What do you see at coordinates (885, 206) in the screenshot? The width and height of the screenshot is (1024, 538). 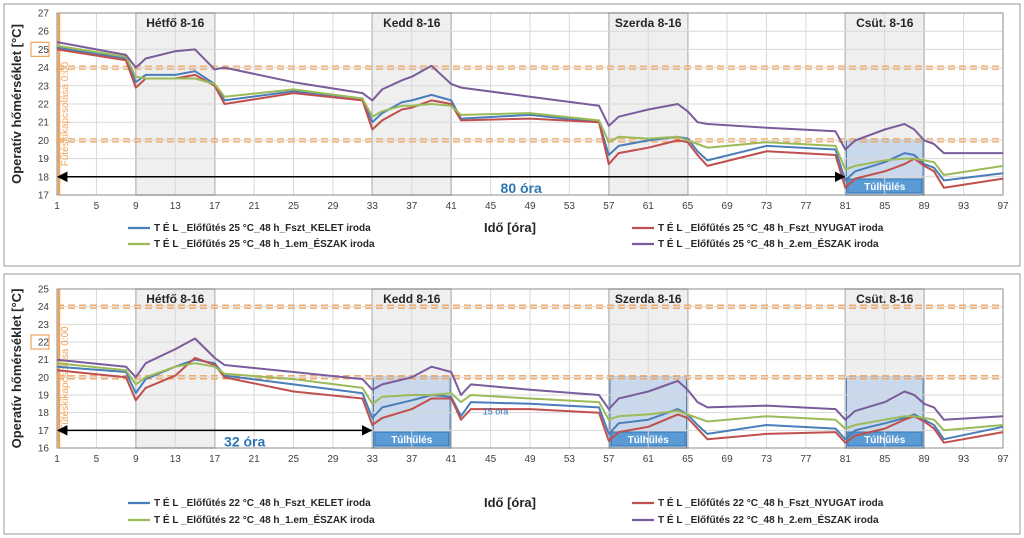 I see `x-tick-label: 85` at bounding box center [885, 206].